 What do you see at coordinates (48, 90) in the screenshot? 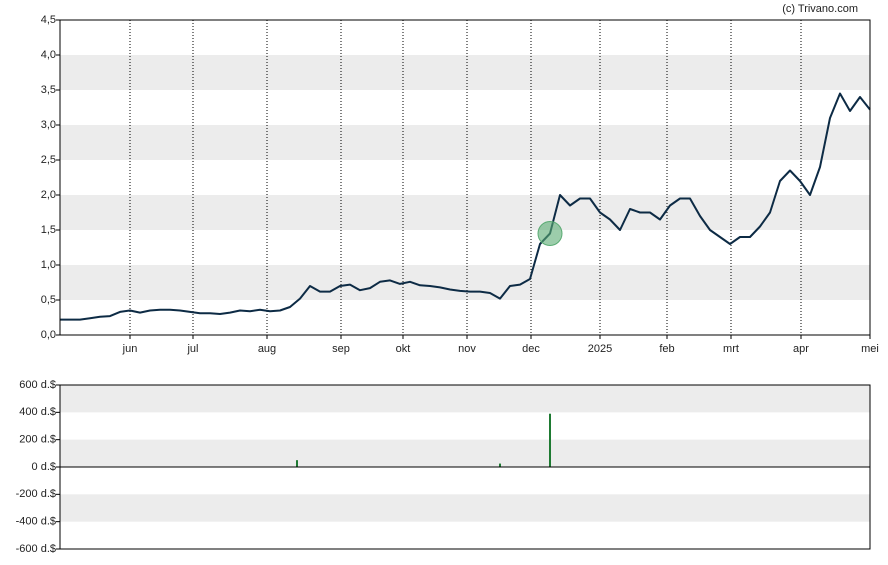
I see `y-tick-label: 3,5` at bounding box center [48, 90].